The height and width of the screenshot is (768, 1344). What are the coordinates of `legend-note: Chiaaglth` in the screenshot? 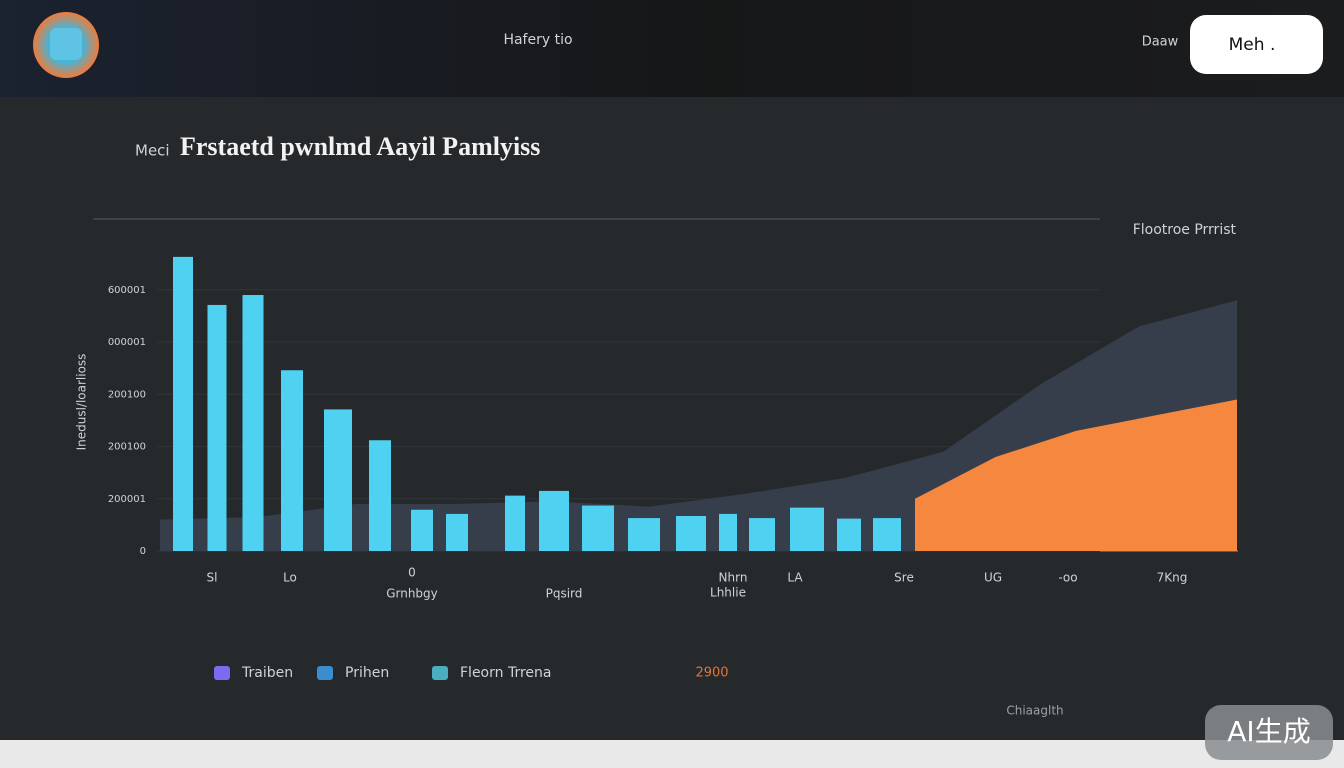 It's located at (1034, 711).